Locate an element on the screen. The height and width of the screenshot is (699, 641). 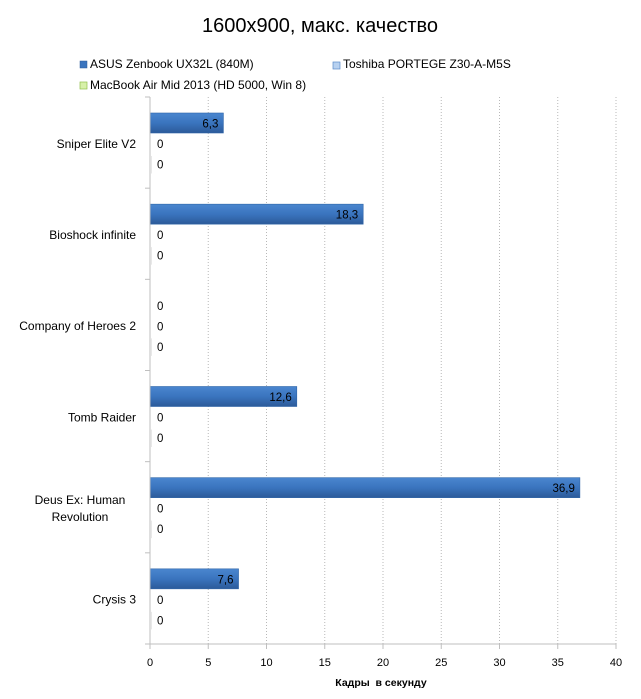
data-label-series-2-cat-6: 0 is located at coordinates (160, 601).